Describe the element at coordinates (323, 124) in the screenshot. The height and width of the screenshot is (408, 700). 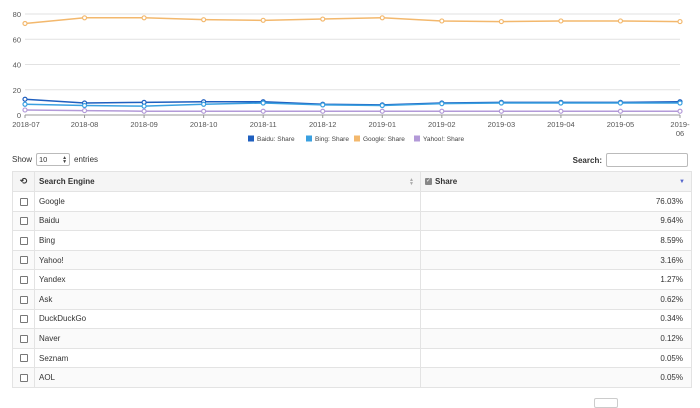
I see `x-tick-label: 2018-12` at that location.